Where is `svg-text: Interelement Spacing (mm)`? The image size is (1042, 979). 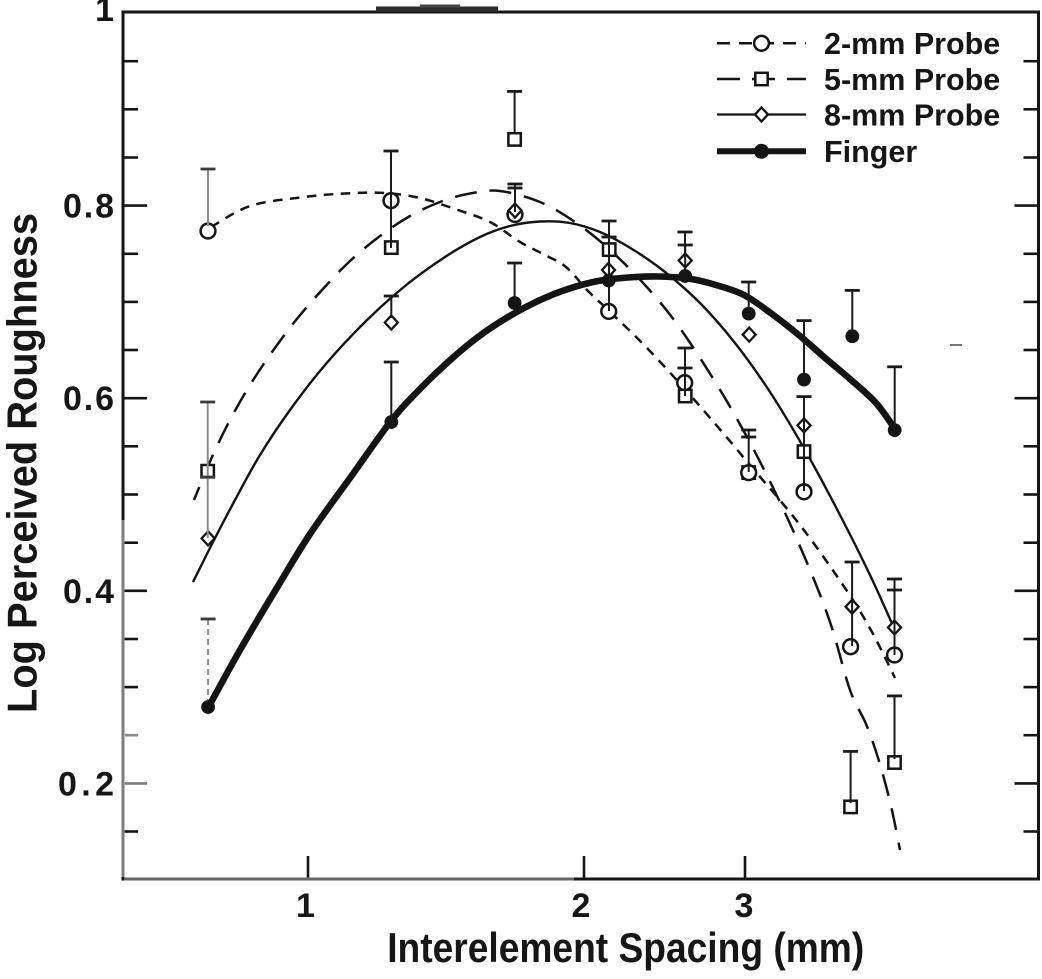
svg-text: Interelement Spacing (mm) is located at coordinates (625, 947).